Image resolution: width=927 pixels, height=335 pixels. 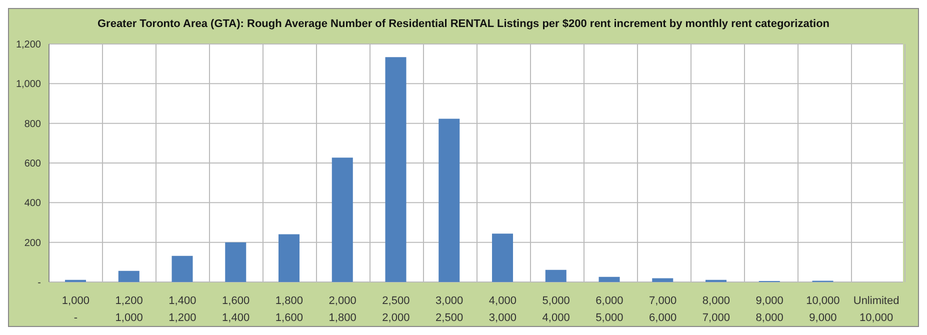 What do you see at coordinates (450, 309) in the screenshot?
I see `x-tick-label: 3,000 2,500` at bounding box center [450, 309].